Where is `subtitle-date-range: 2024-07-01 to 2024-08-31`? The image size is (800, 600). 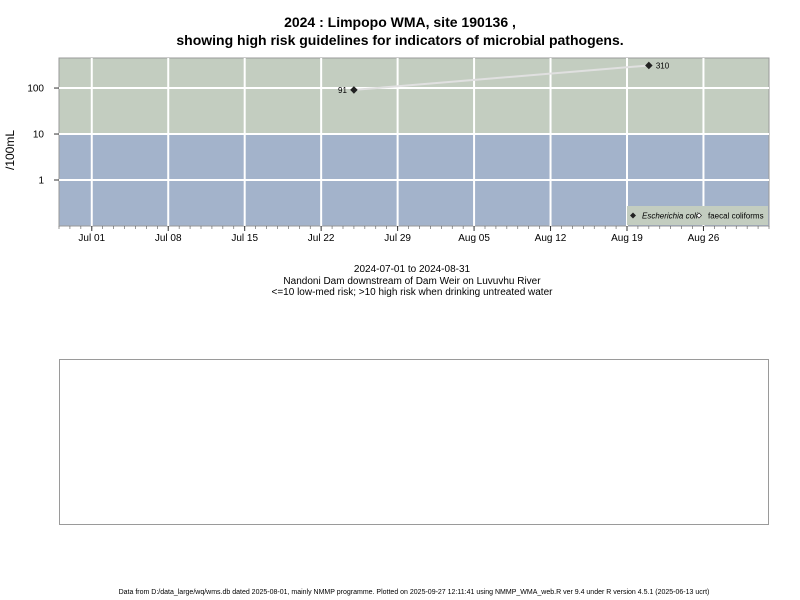
subtitle-date-range: 2024-07-01 to 2024-08-31 is located at coordinates (412, 269).